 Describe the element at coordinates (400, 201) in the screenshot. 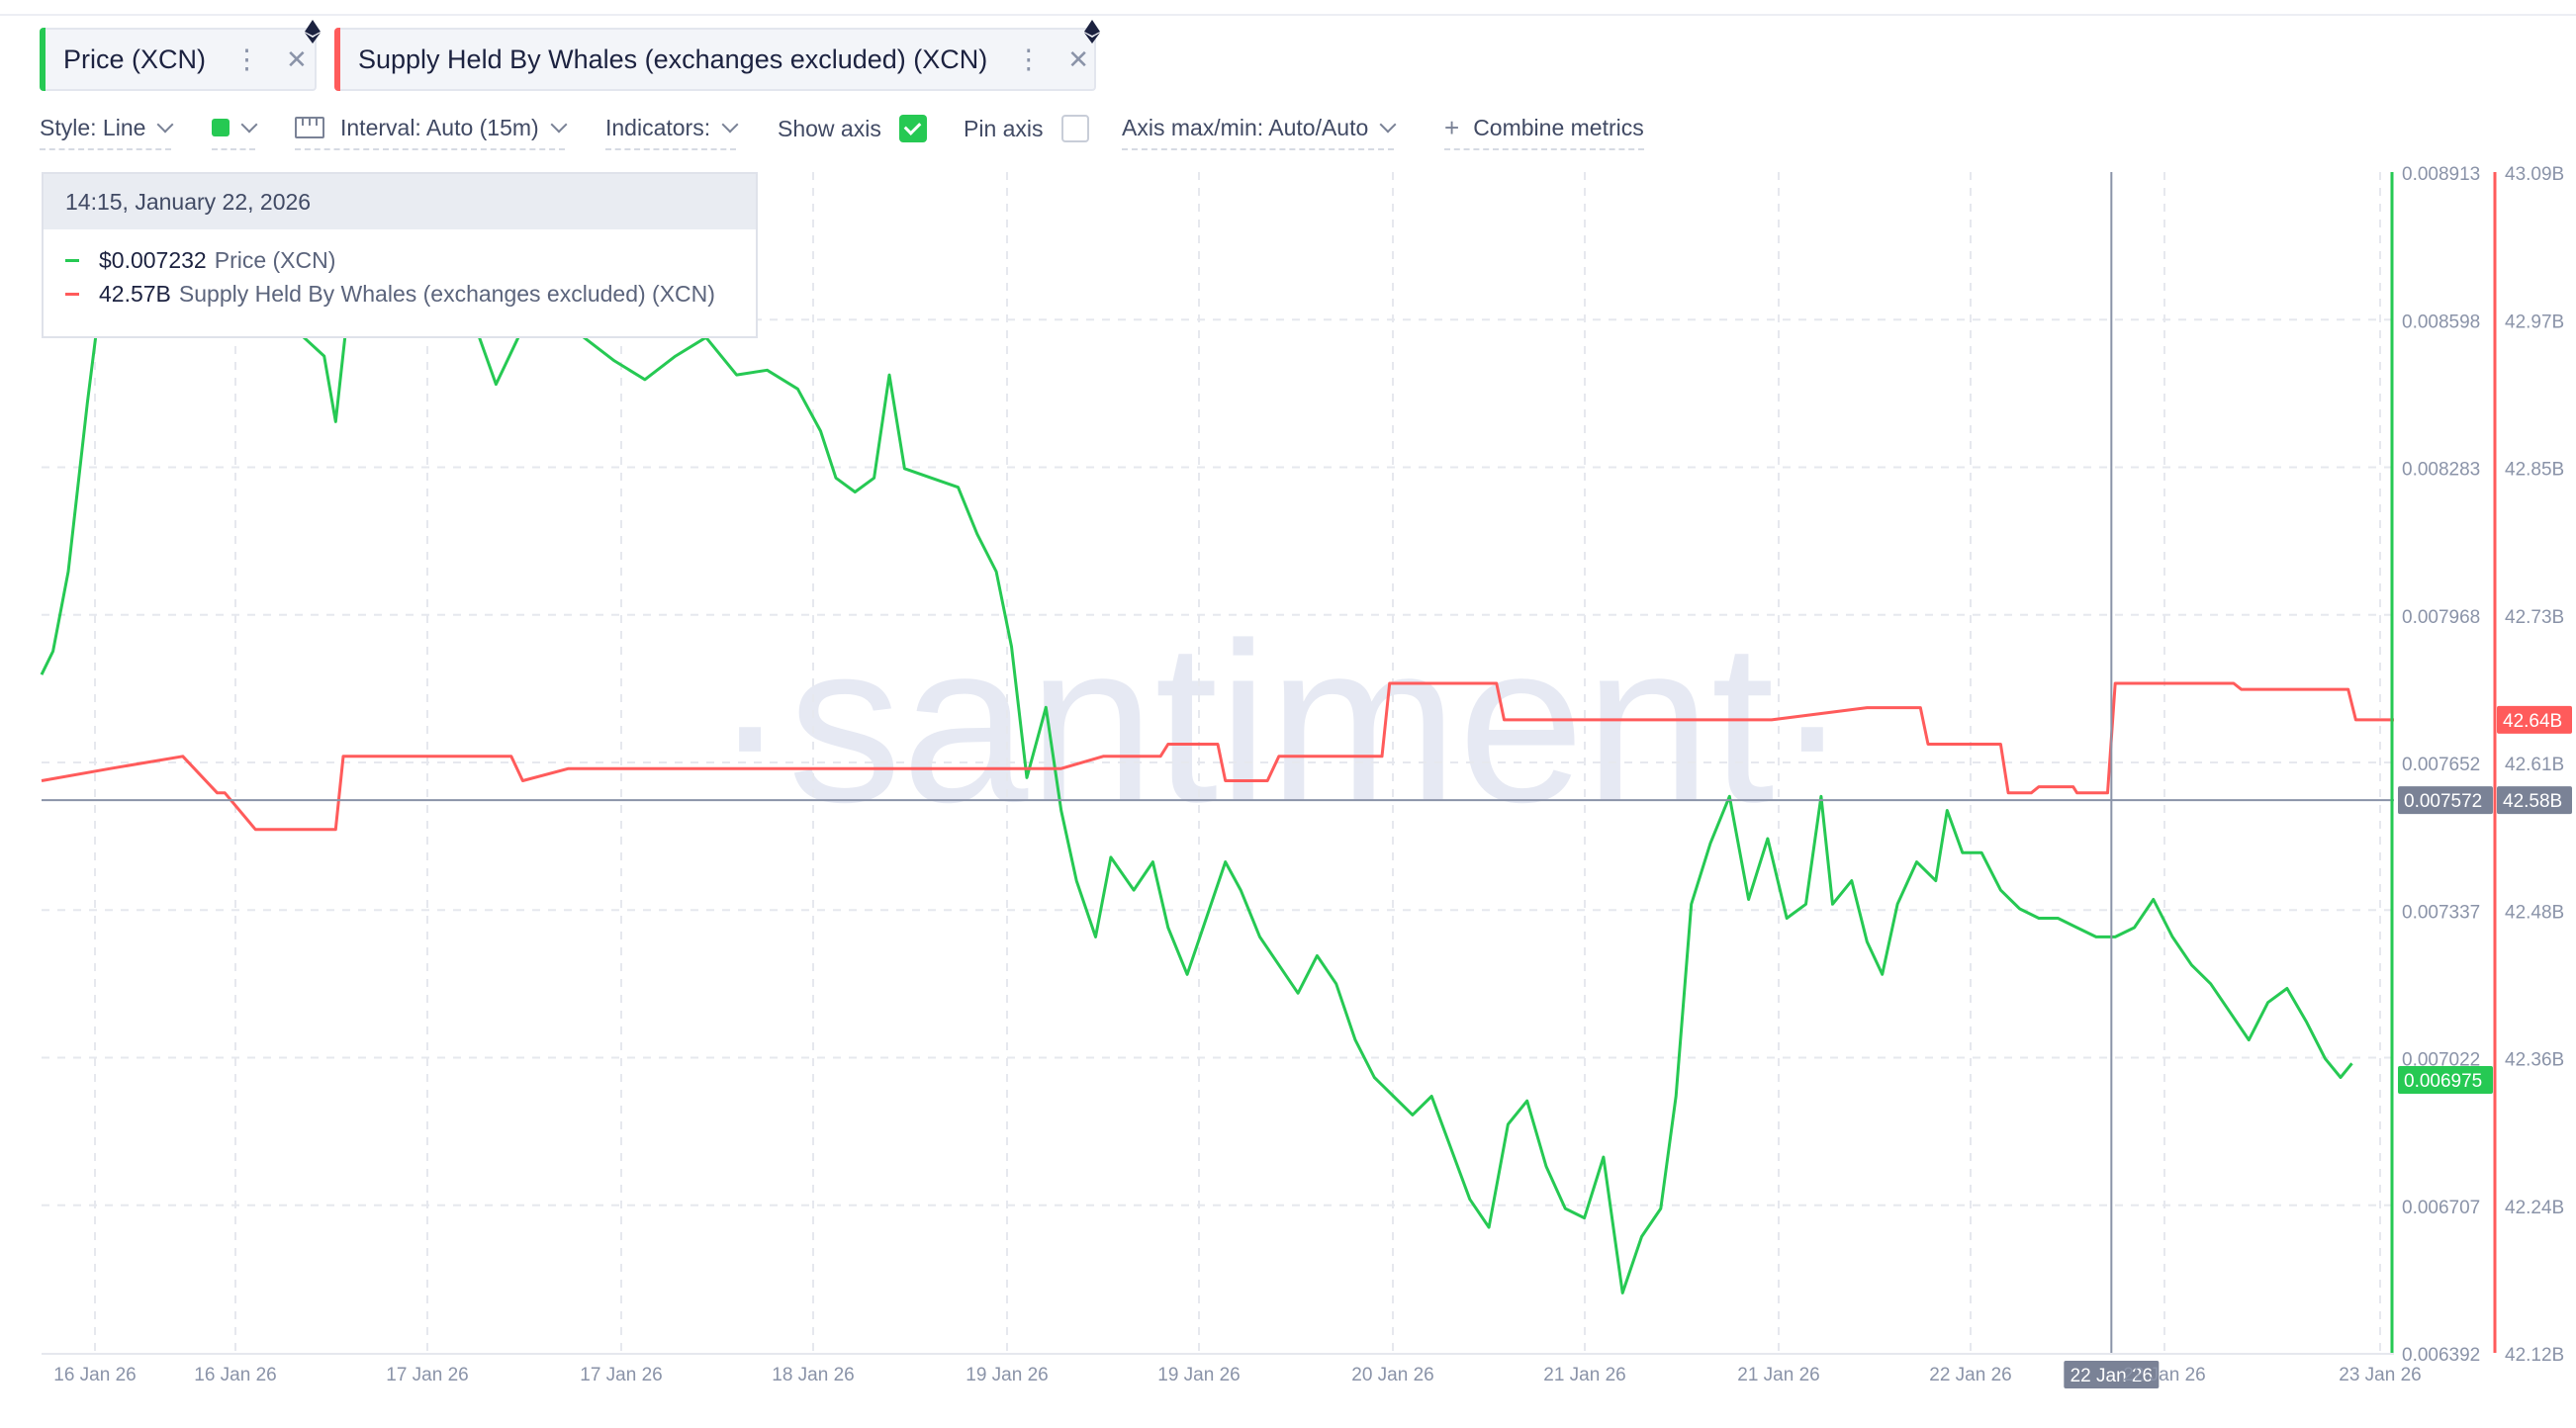

I see `tooltip-date: 14:15, January 22, 2026` at that location.